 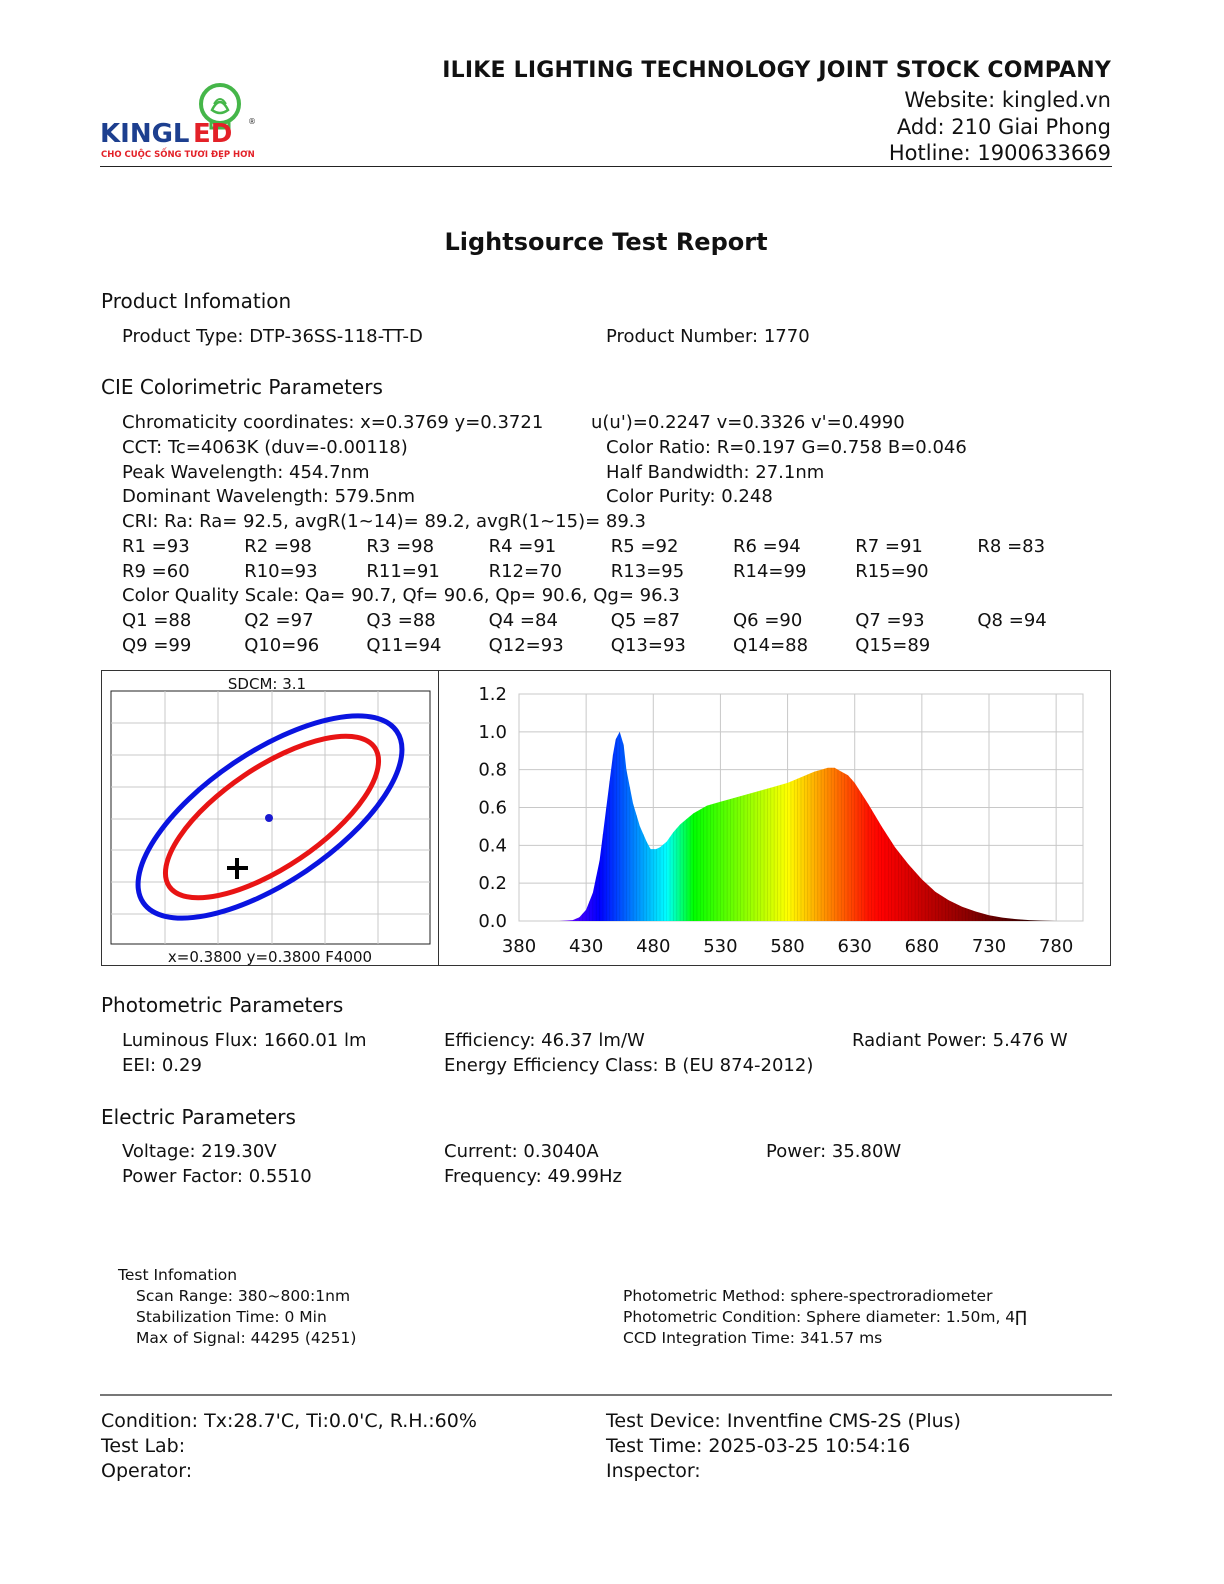 I want to click on x-tick-label: 530, so click(x=720, y=946).